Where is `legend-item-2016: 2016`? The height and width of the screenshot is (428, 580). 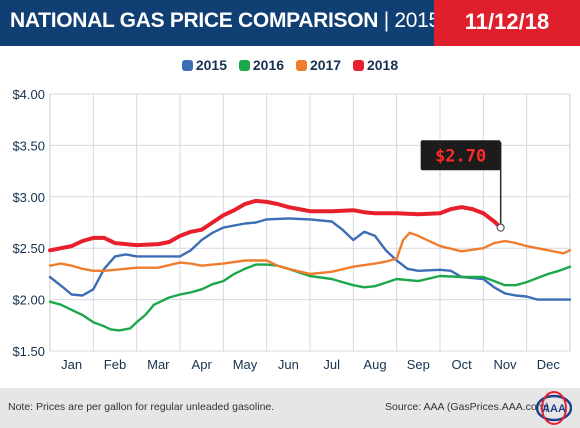
legend-item-2016: 2016 is located at coordinates (261, 65).